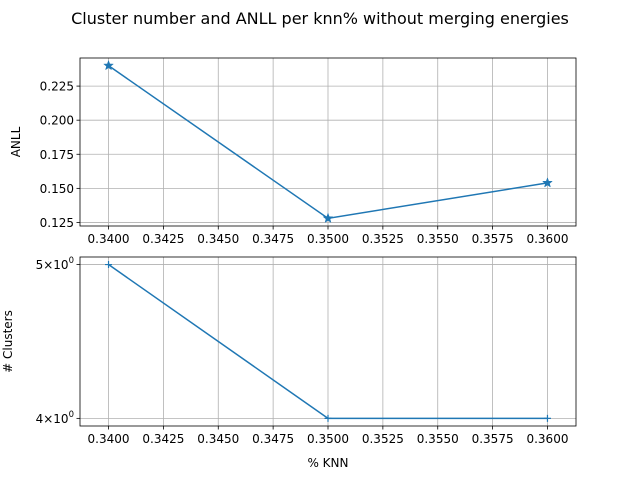 The image size is (640, 480). Describe the element at coordinates (52, 265) in the screenshot. I see `y-tick-mantissa: 5×10` at that location.